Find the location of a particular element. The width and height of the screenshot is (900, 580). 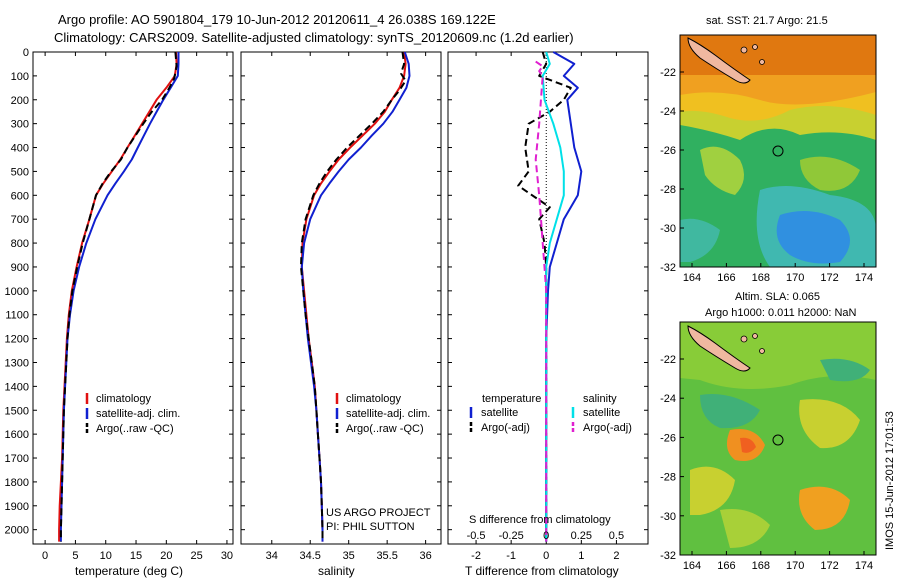

legend-label-t-satellite: satellite is located at coordinates (499, 413).